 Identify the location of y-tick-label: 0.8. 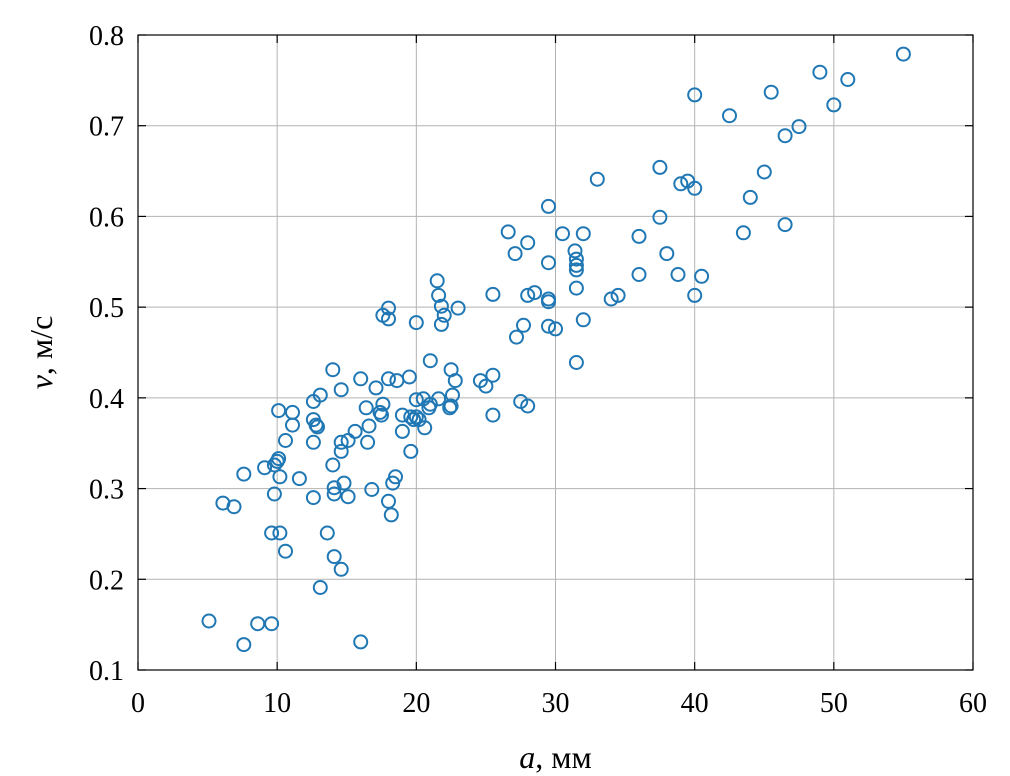
(106, 36).